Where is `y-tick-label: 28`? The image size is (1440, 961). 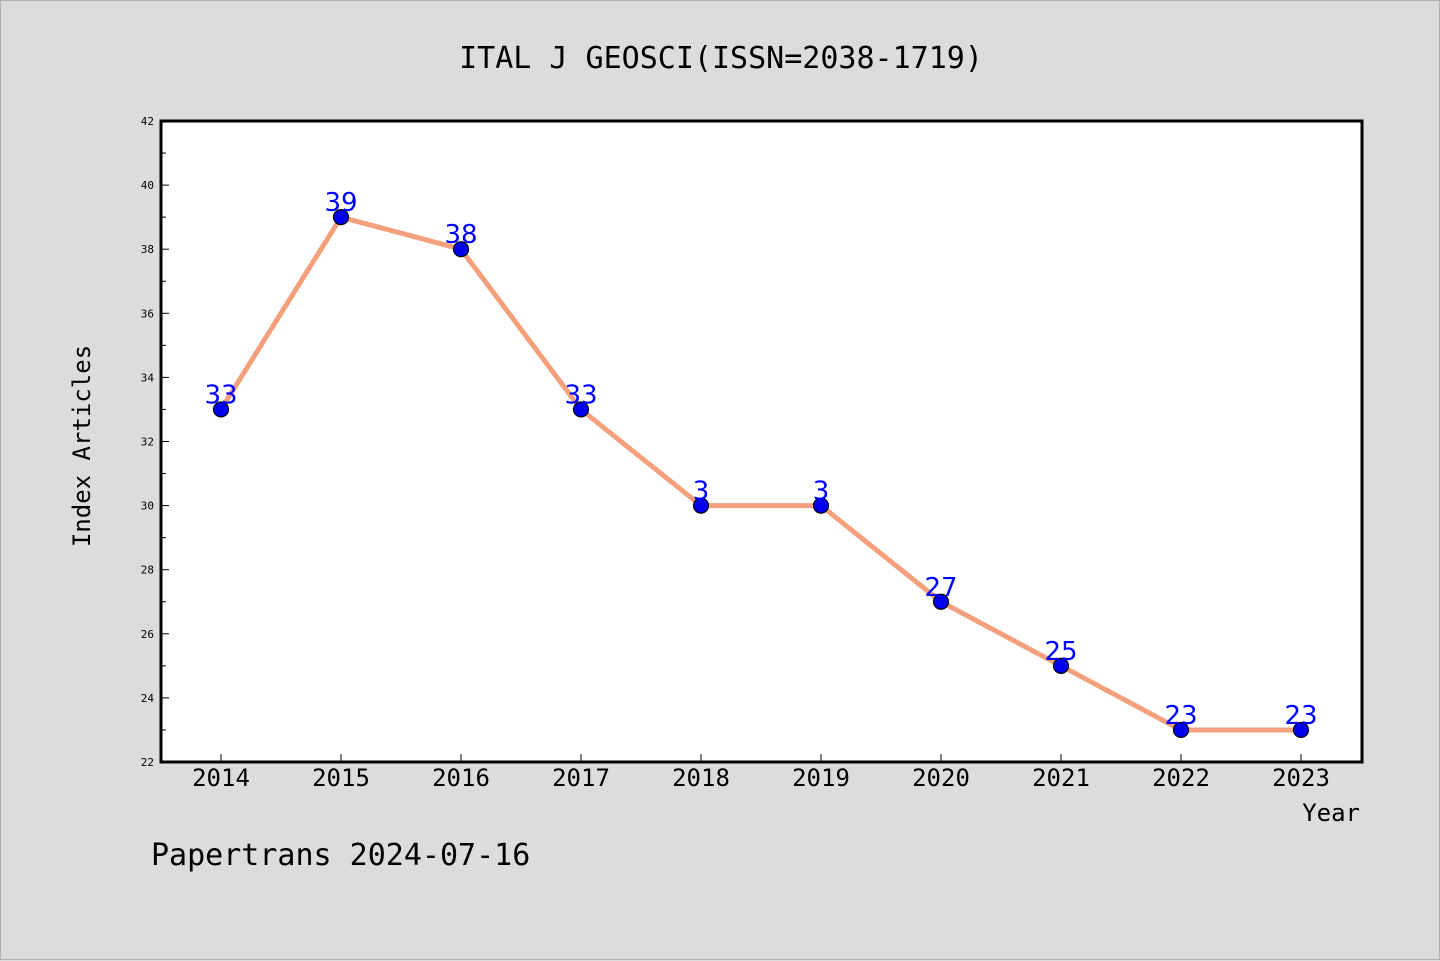 y-tick-label: 28 is located at coordinates (147, 570).